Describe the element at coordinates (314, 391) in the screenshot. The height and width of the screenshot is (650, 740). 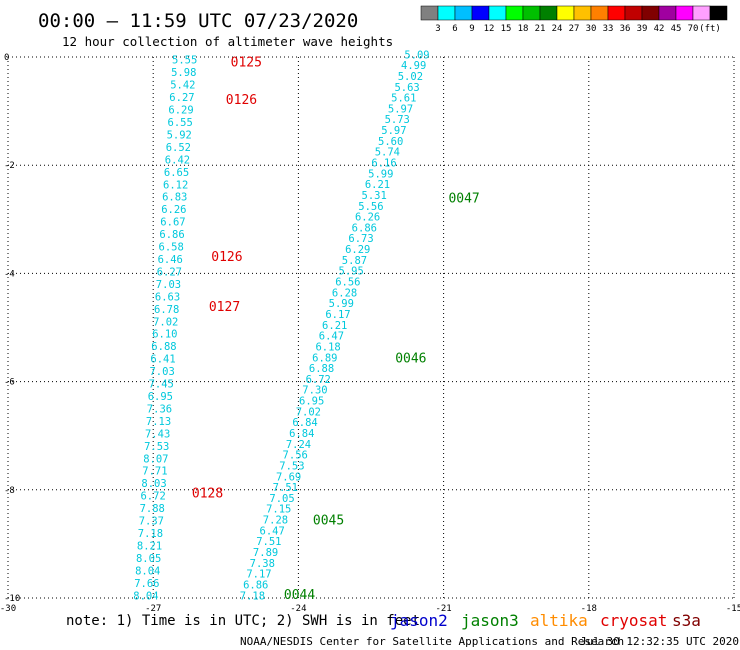
I see `wave-height-value: 7.30` at that location.